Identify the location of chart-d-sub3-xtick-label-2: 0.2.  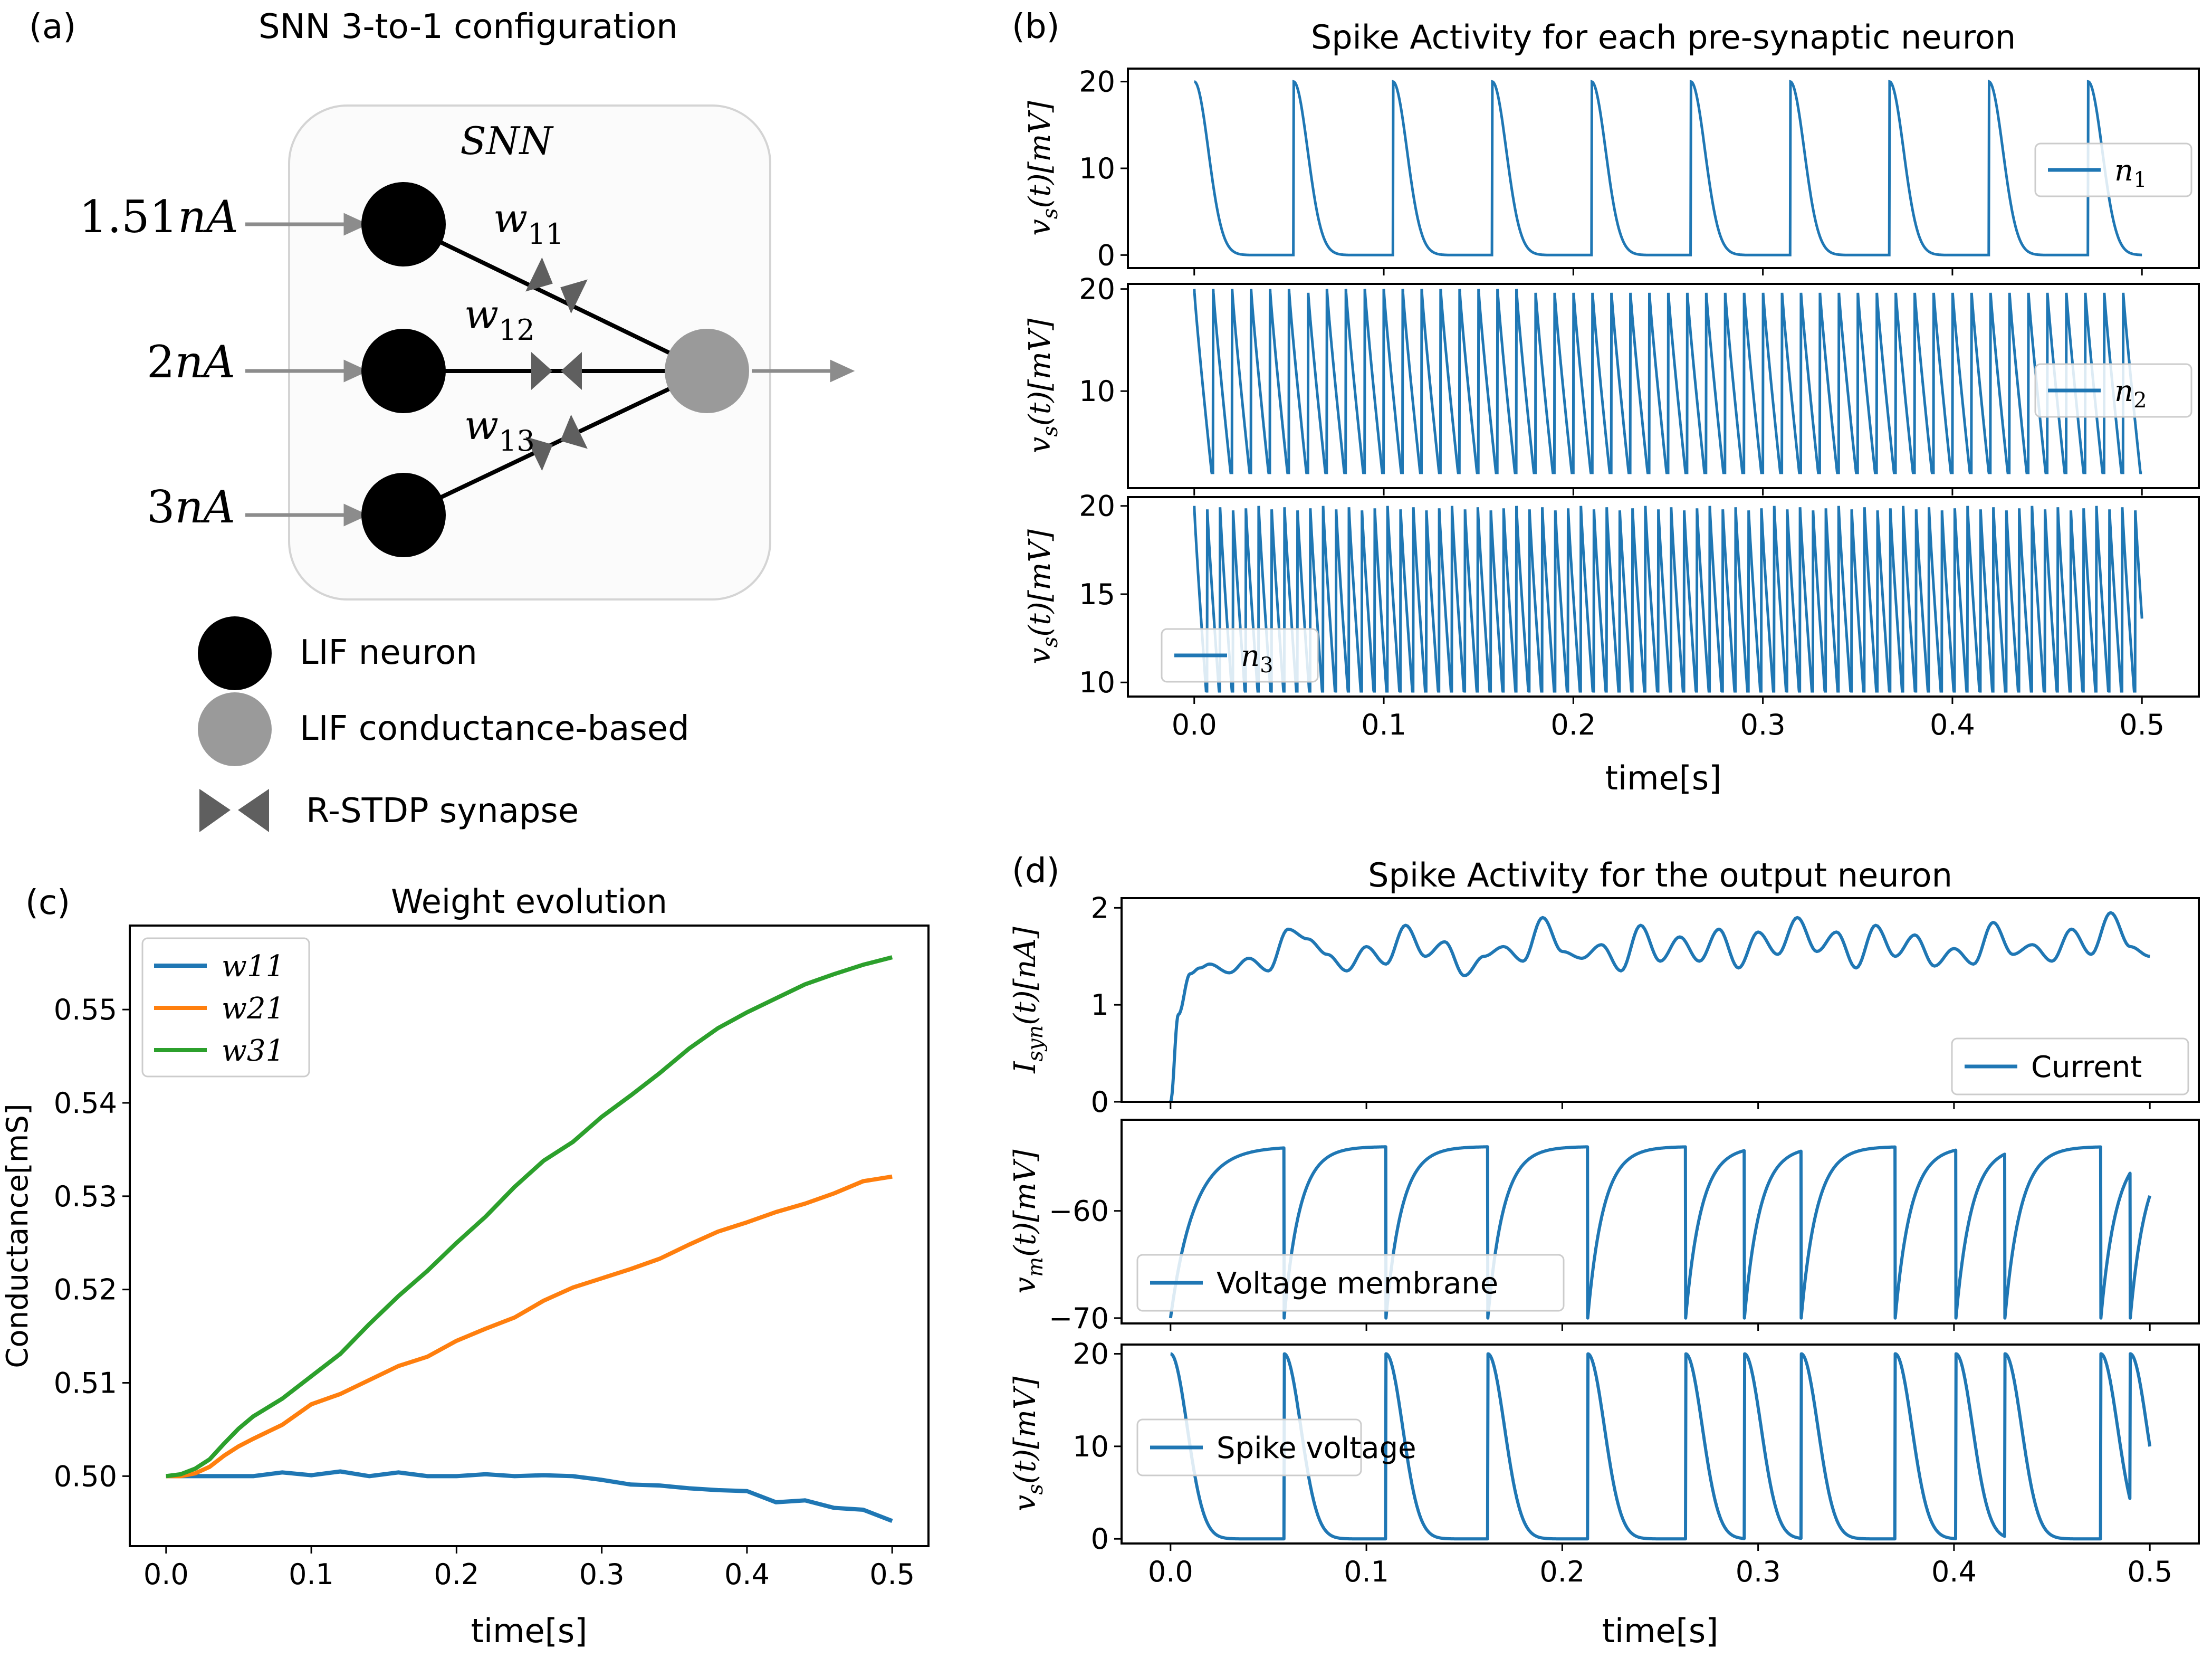
(1562, 1572).